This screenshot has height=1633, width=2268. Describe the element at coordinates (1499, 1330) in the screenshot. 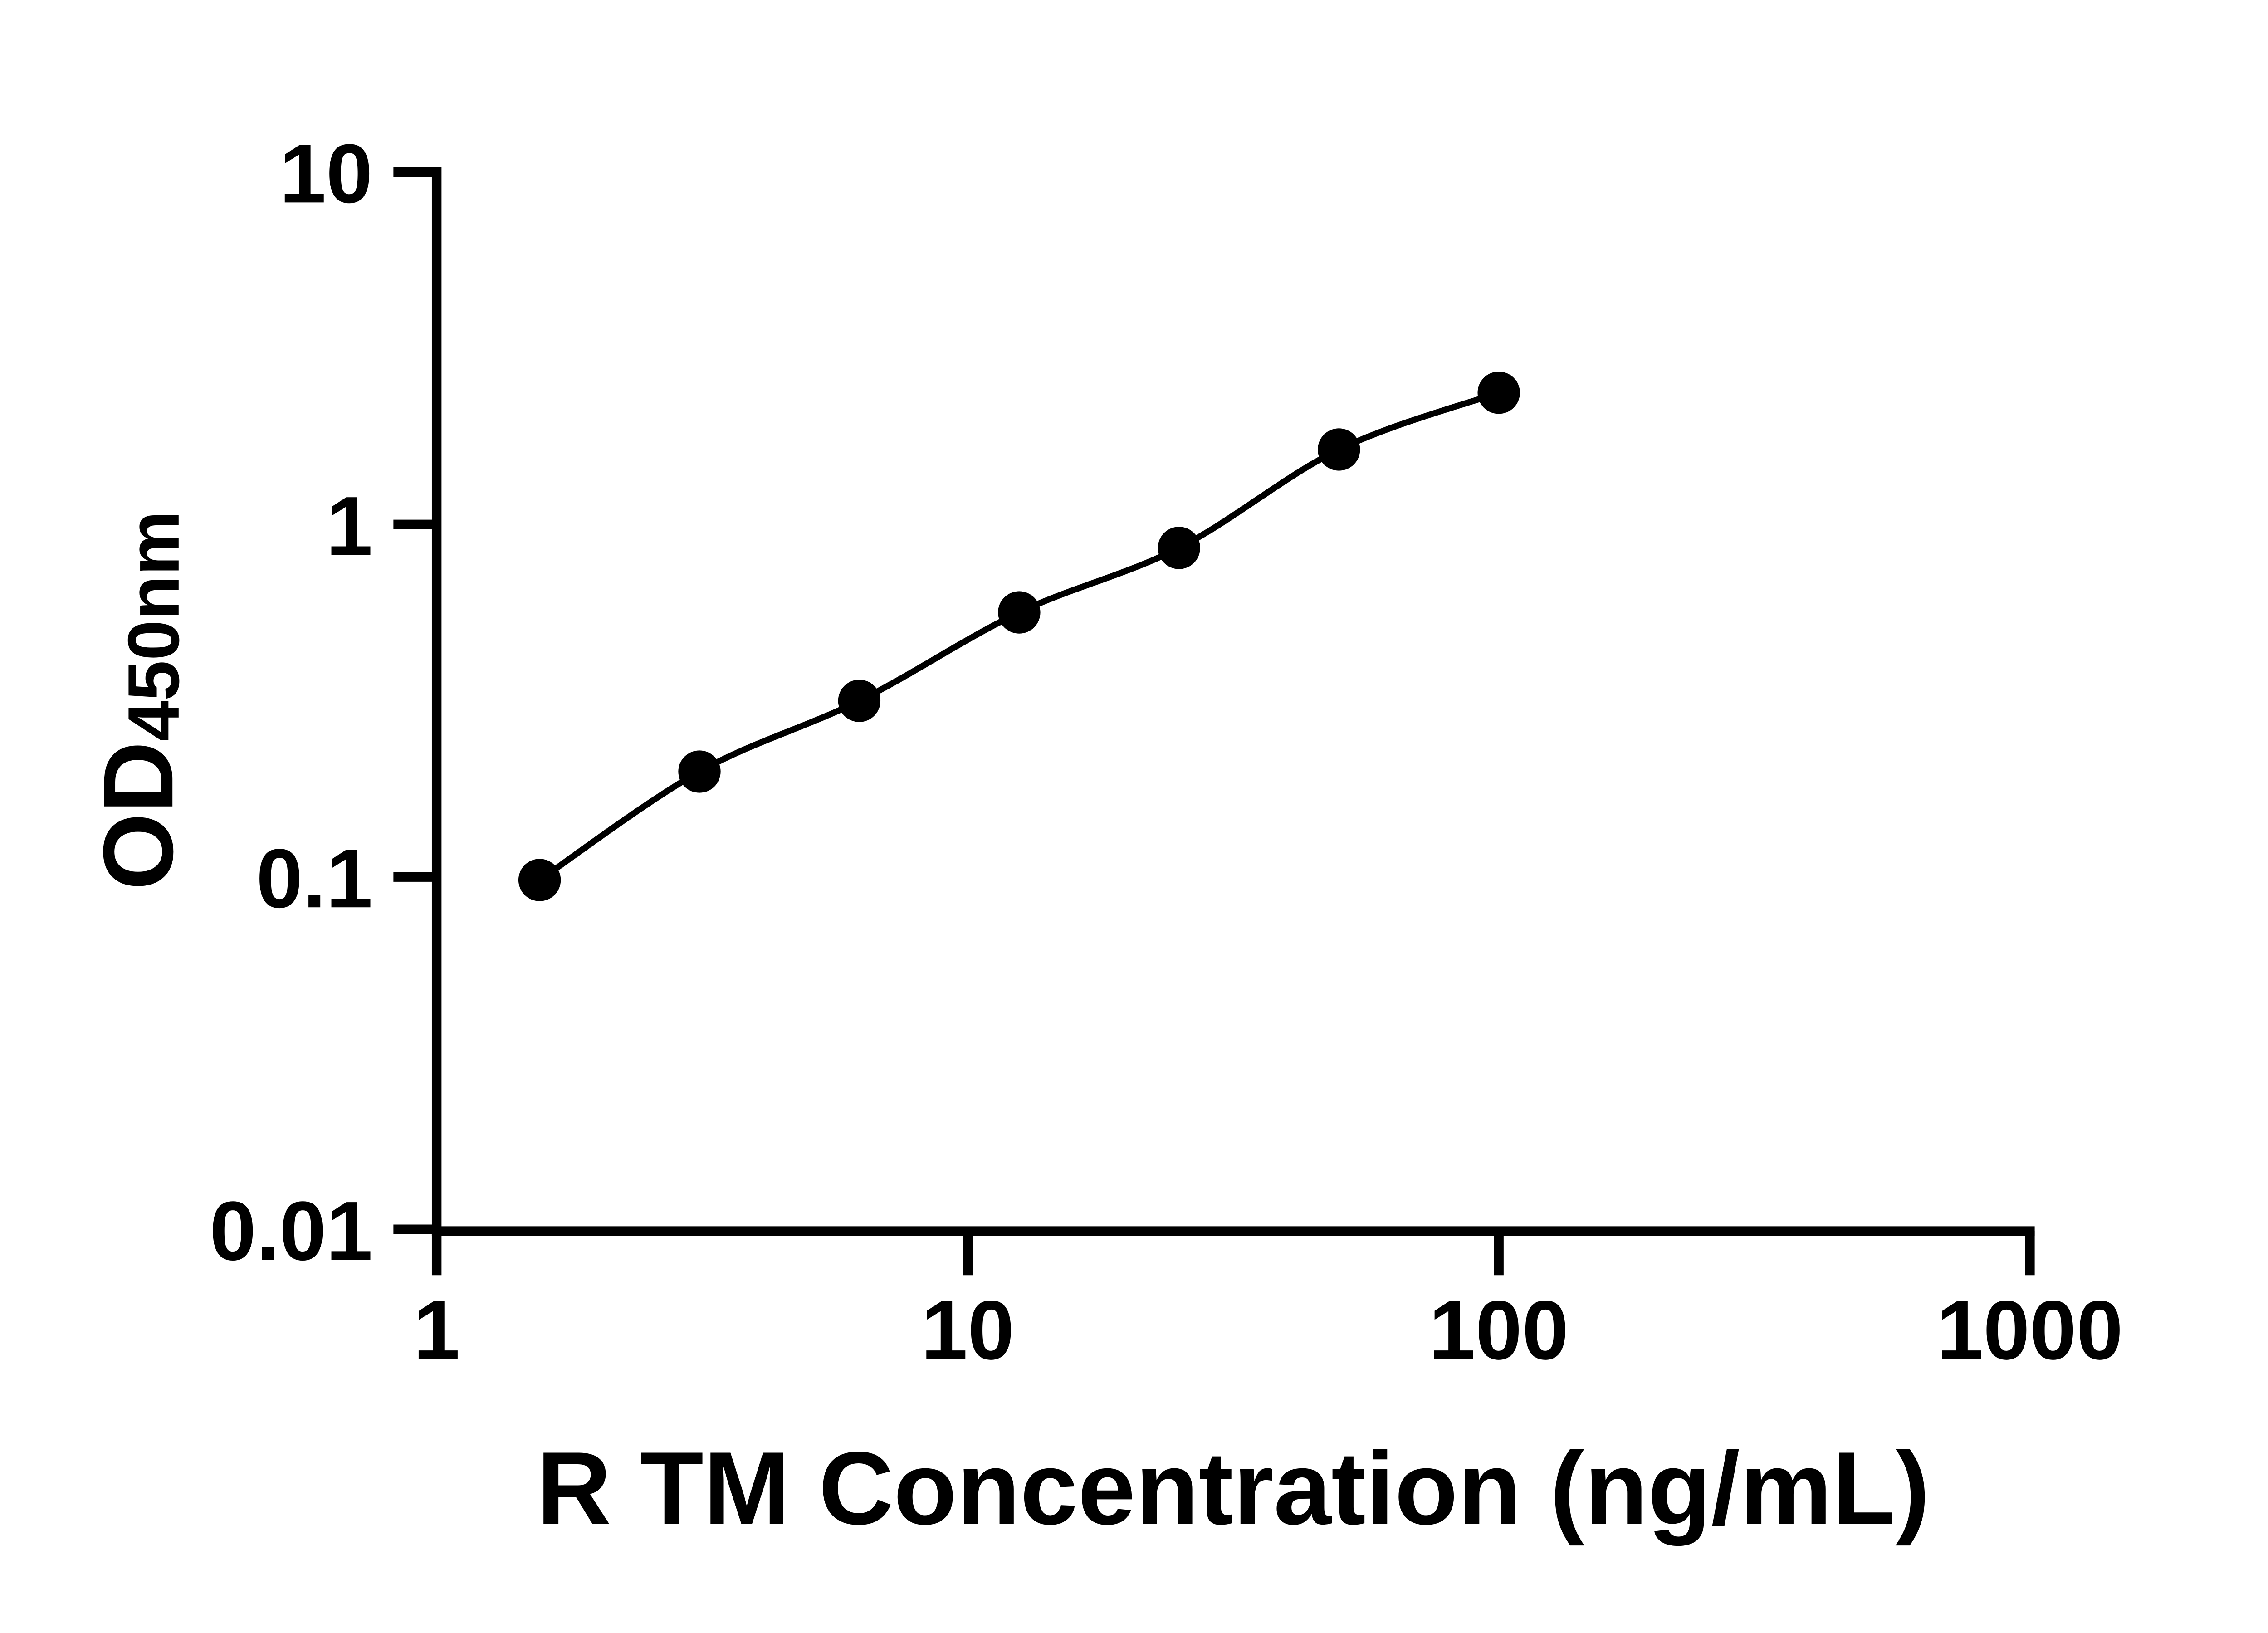

I see `x-tick-label: 100` at that location.